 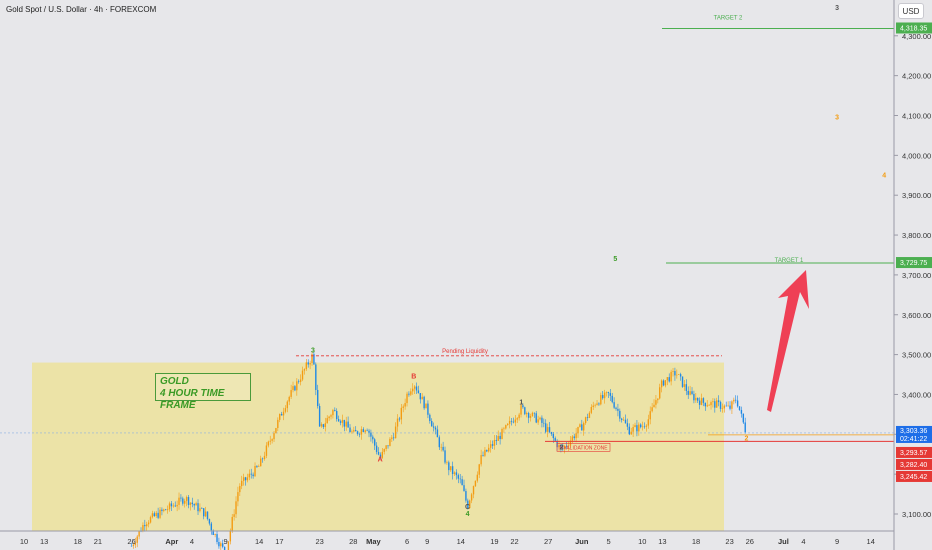 I want to click on price-tag-value: 4,318.35, so click(x=913, y=28).